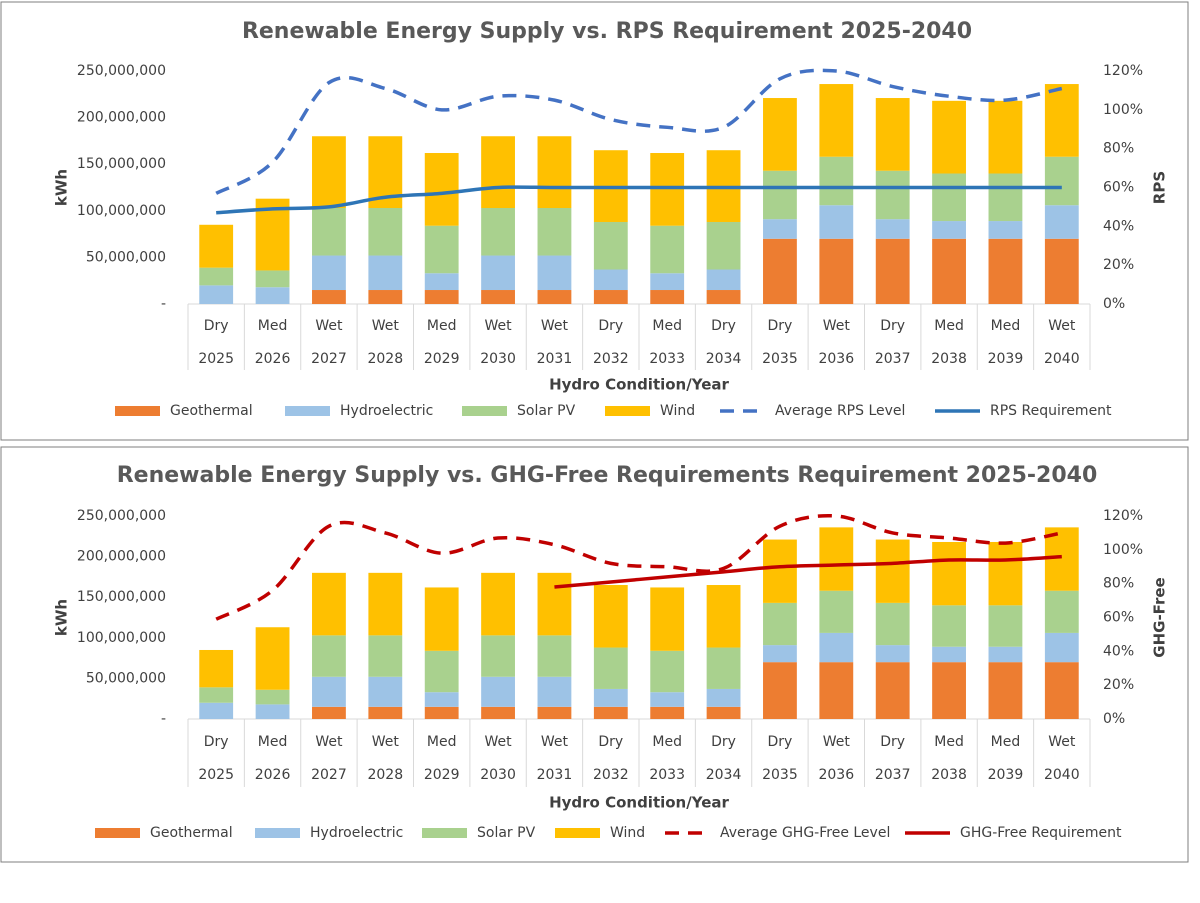 The width and height of the screenshot is (1200, 903). I want to click on x-year-label: 2034, so click(724, 775).